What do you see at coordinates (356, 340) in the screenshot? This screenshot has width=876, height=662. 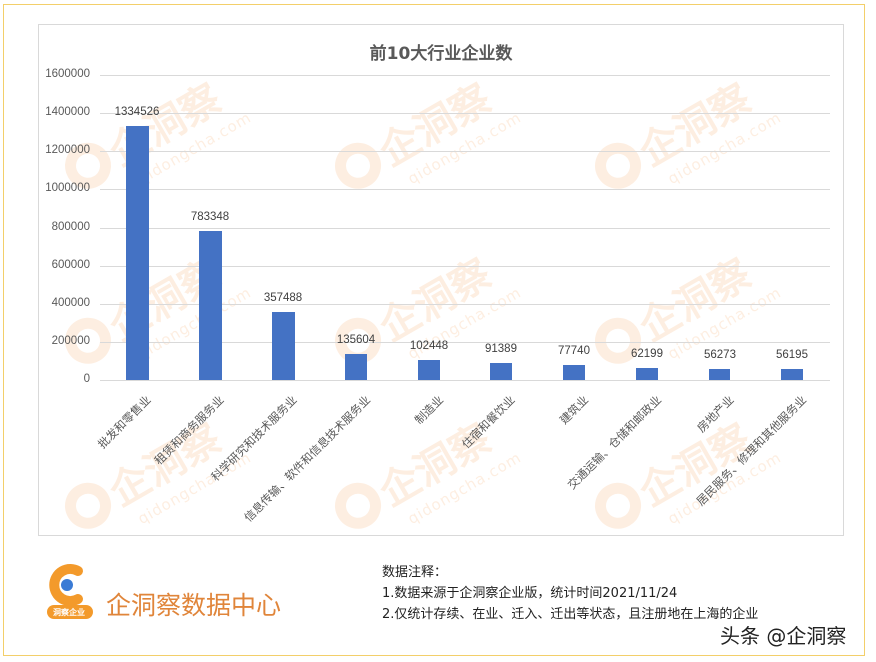 I see `data-label: 135604` at bounding box center [356, 340].